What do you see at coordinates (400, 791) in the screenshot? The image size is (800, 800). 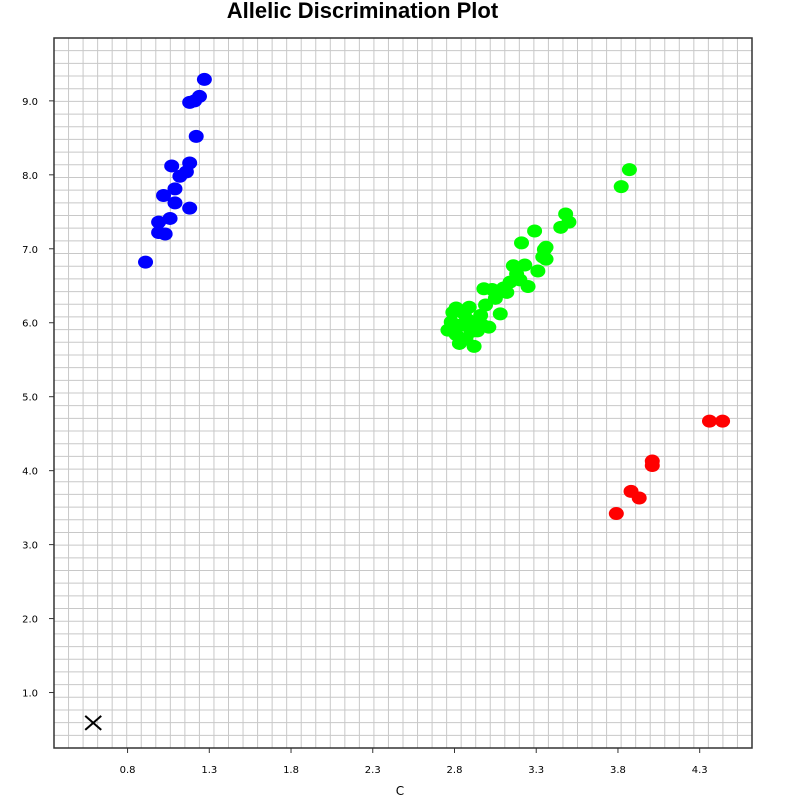 I see `x-axis-title: C` at bounding box center [400, 791].